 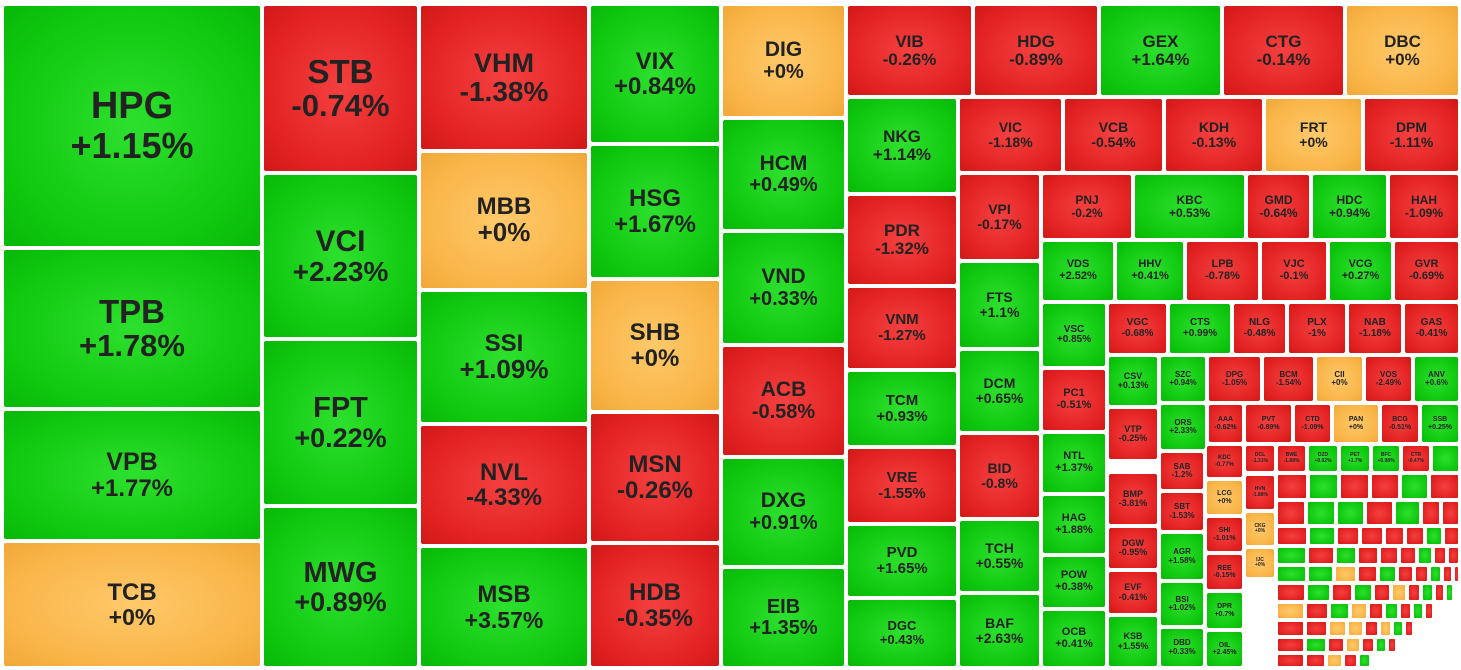 What do you see at coordinates (340, 422) in the screenshot?
I see `tile-fpt: FPT +0.22%` at bounding box center [340, 422].